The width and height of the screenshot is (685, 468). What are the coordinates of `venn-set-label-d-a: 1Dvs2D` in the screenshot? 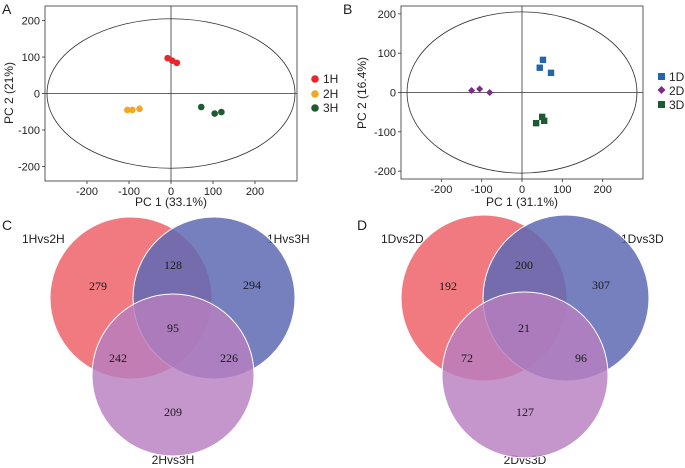 It's located at (402, 239).